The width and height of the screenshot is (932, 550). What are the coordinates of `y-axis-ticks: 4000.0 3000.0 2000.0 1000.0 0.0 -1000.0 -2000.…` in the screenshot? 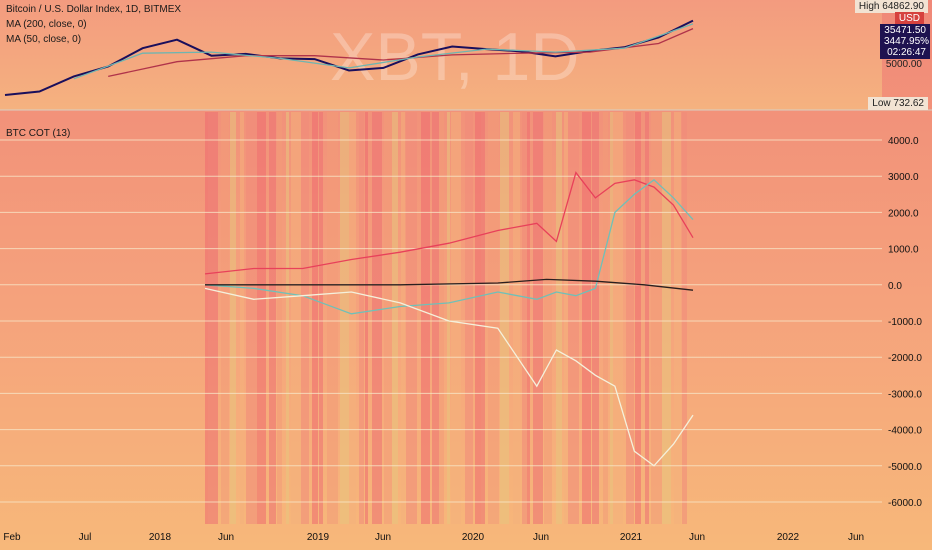 It's located at (905, 322).